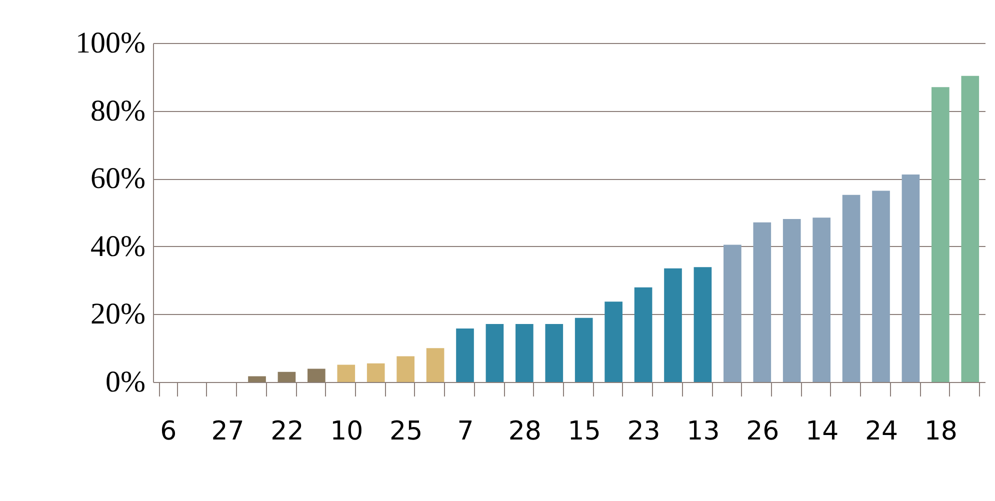 The width and height of the screenshot is (995, 501). I want to click on y-tick-label: 40%, so click(118, 246).